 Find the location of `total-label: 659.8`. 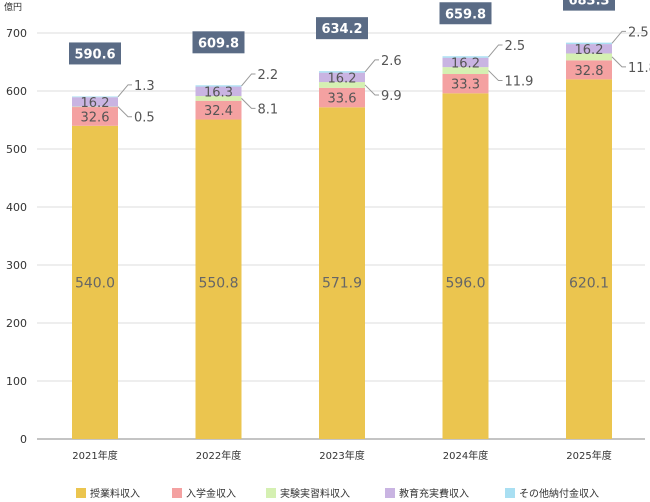

total-label: 659.8 is located at coordinates (465, 14).